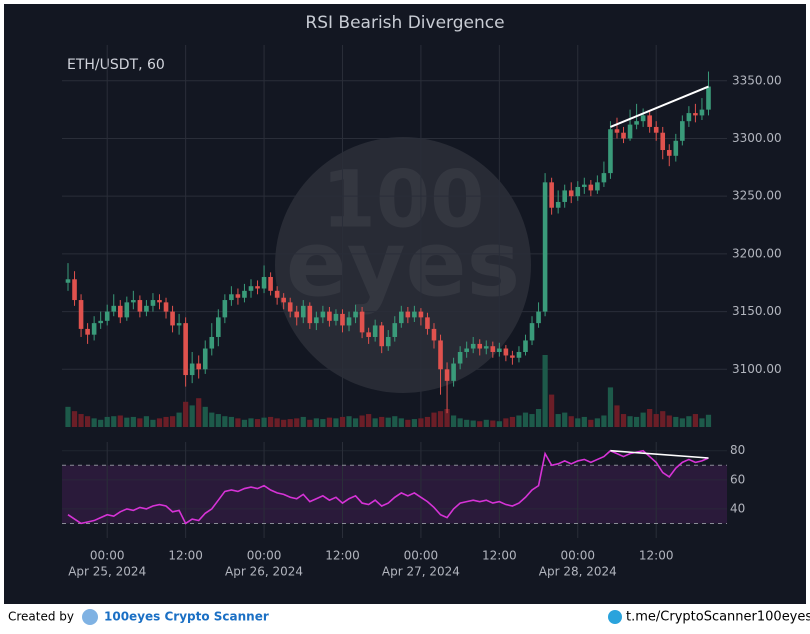 The height and width of the screenshot is (634, 810). I want to click on symbol-label: ETH/USDT, 60, so click(116, 65).